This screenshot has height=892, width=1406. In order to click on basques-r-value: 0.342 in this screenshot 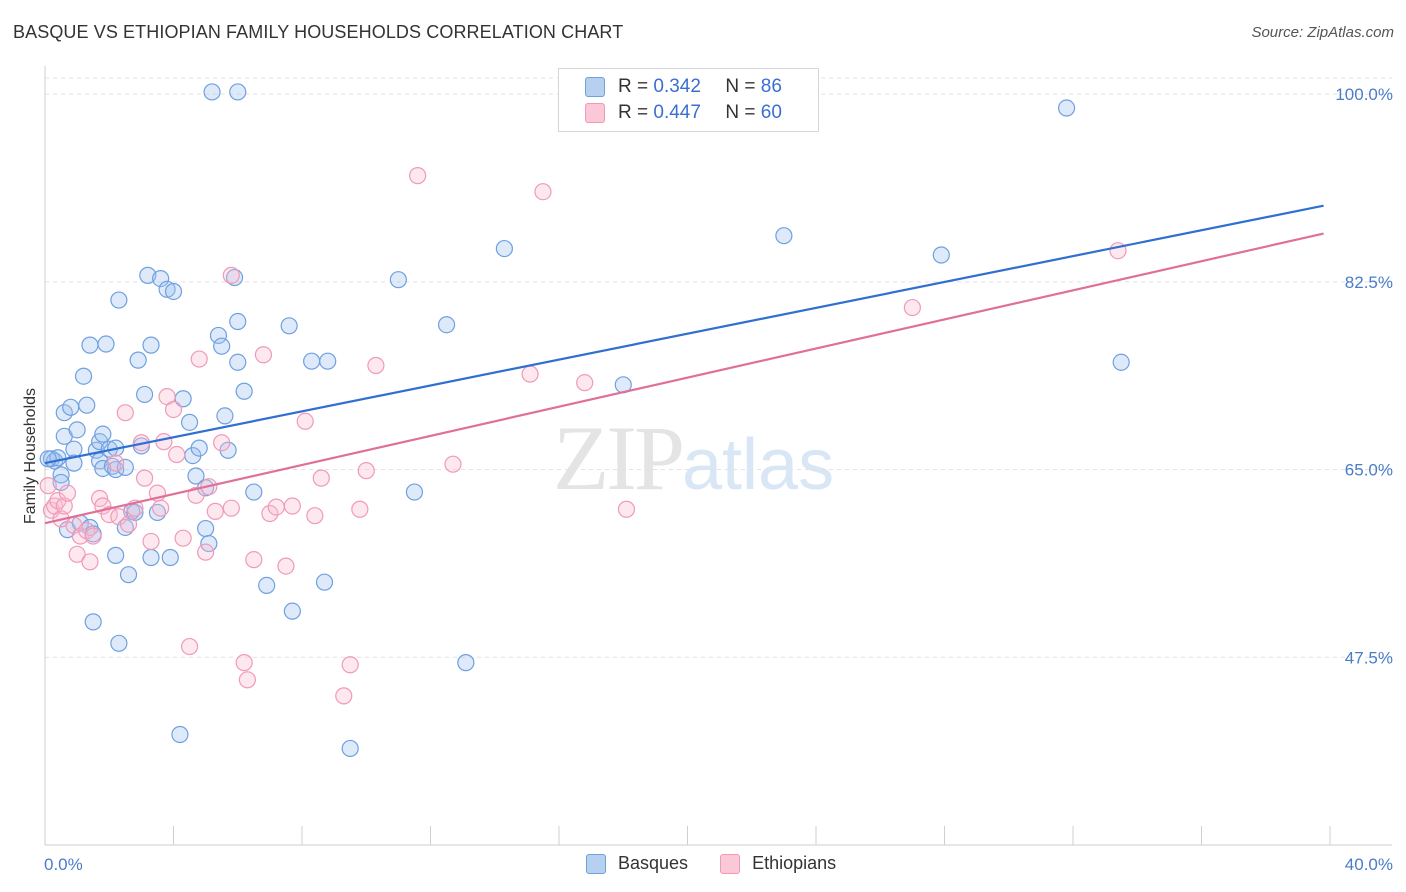, I will do `click(677, 86)`.